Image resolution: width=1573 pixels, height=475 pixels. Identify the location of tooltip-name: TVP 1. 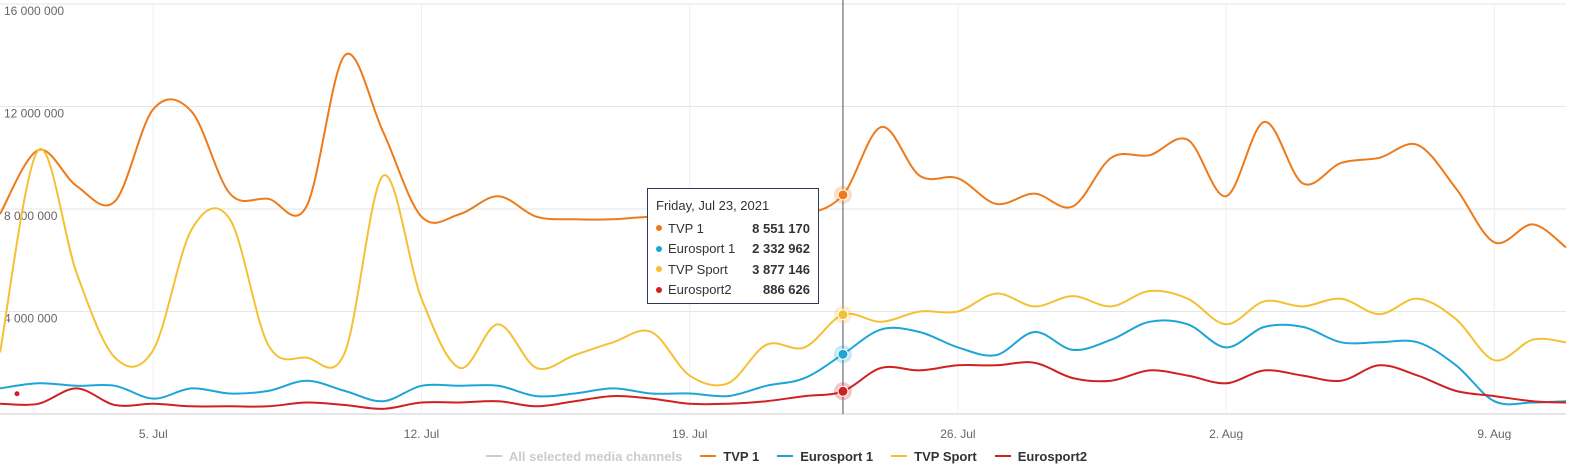
(686, 228).